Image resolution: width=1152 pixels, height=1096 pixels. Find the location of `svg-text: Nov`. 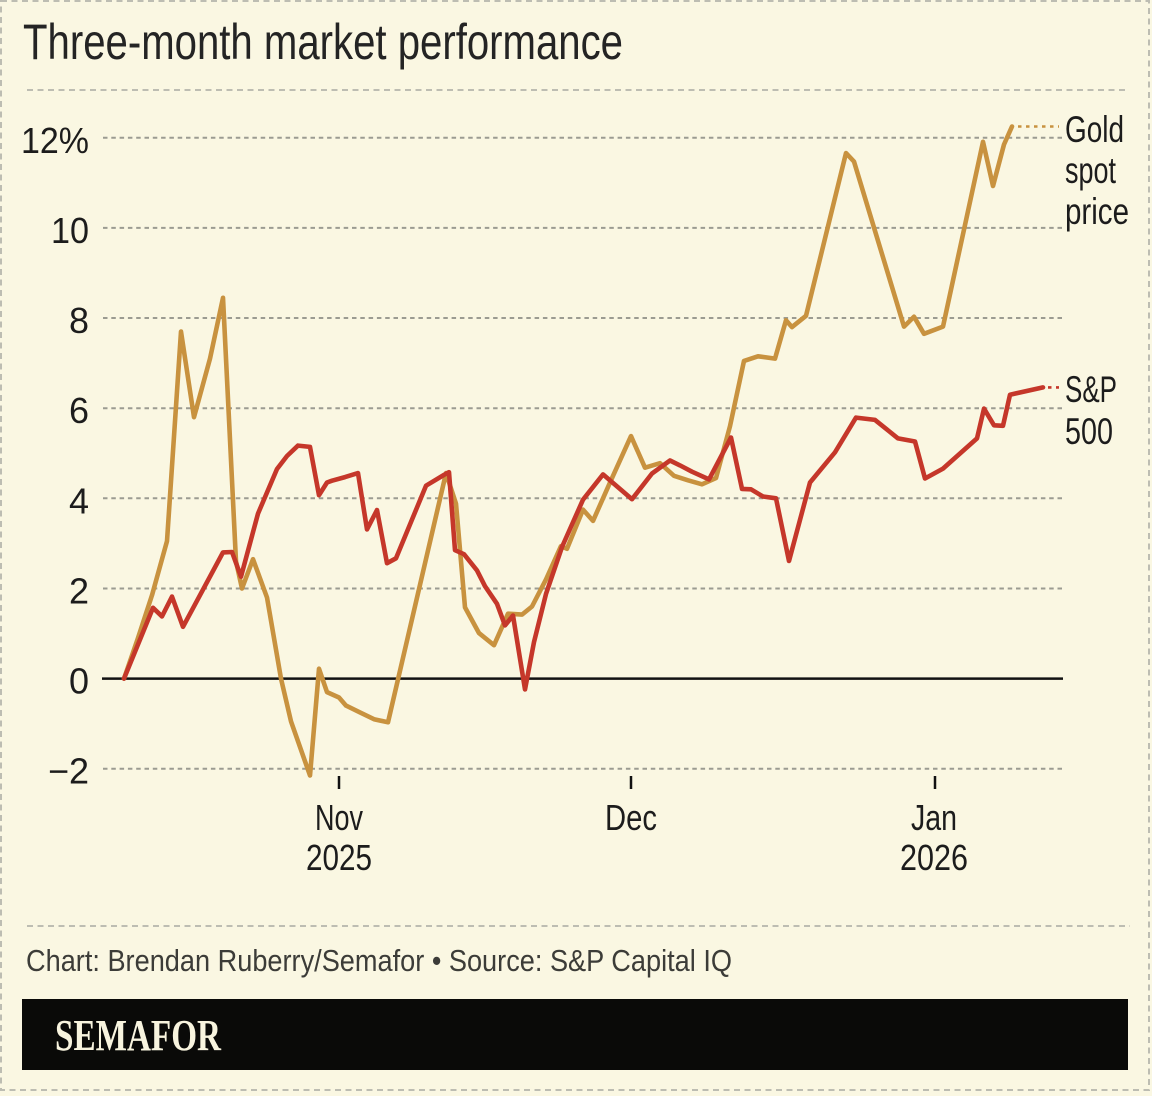

svg-text: Nov is located at coordinates (339, 817).